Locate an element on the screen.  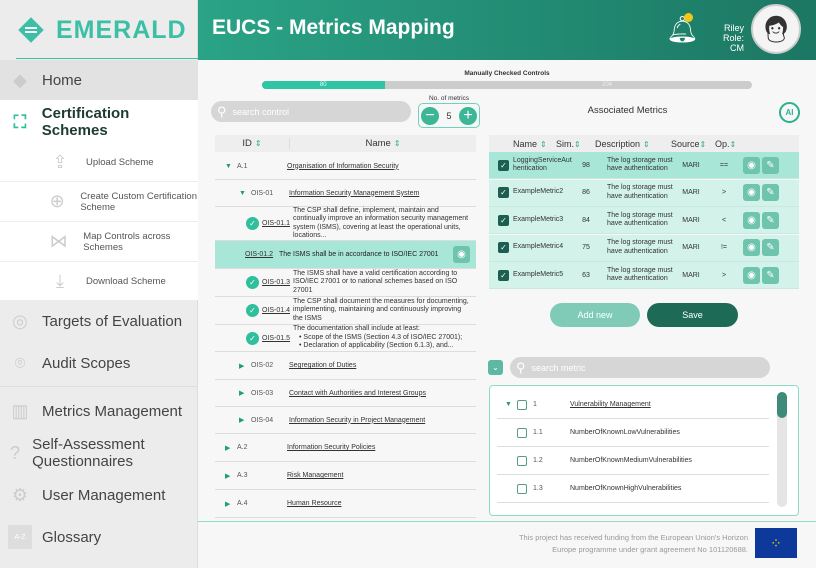
control-name: Segregation of Duties is located at coordinates (323, 365).